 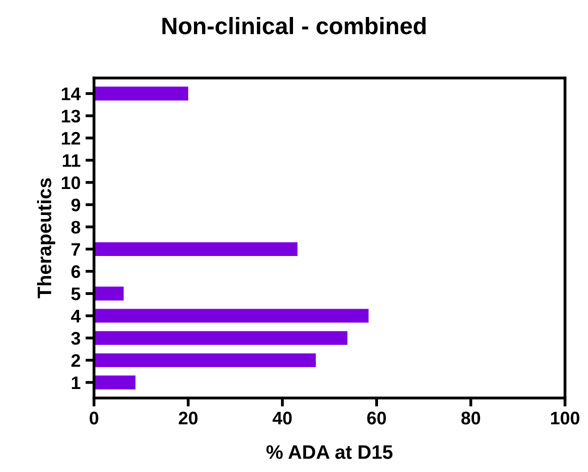 What do you see at coordinates (376, 418) in the screenshot?
I see `x-tick-label: 60` at bounding box center [376, 418].